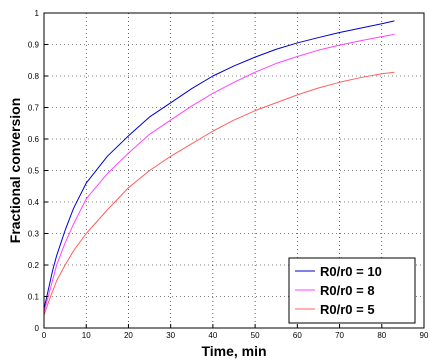 The width and height of the screenshot is (430, 362). I want to click on y-axis-title: Fractional conversion, so click(15, 170).